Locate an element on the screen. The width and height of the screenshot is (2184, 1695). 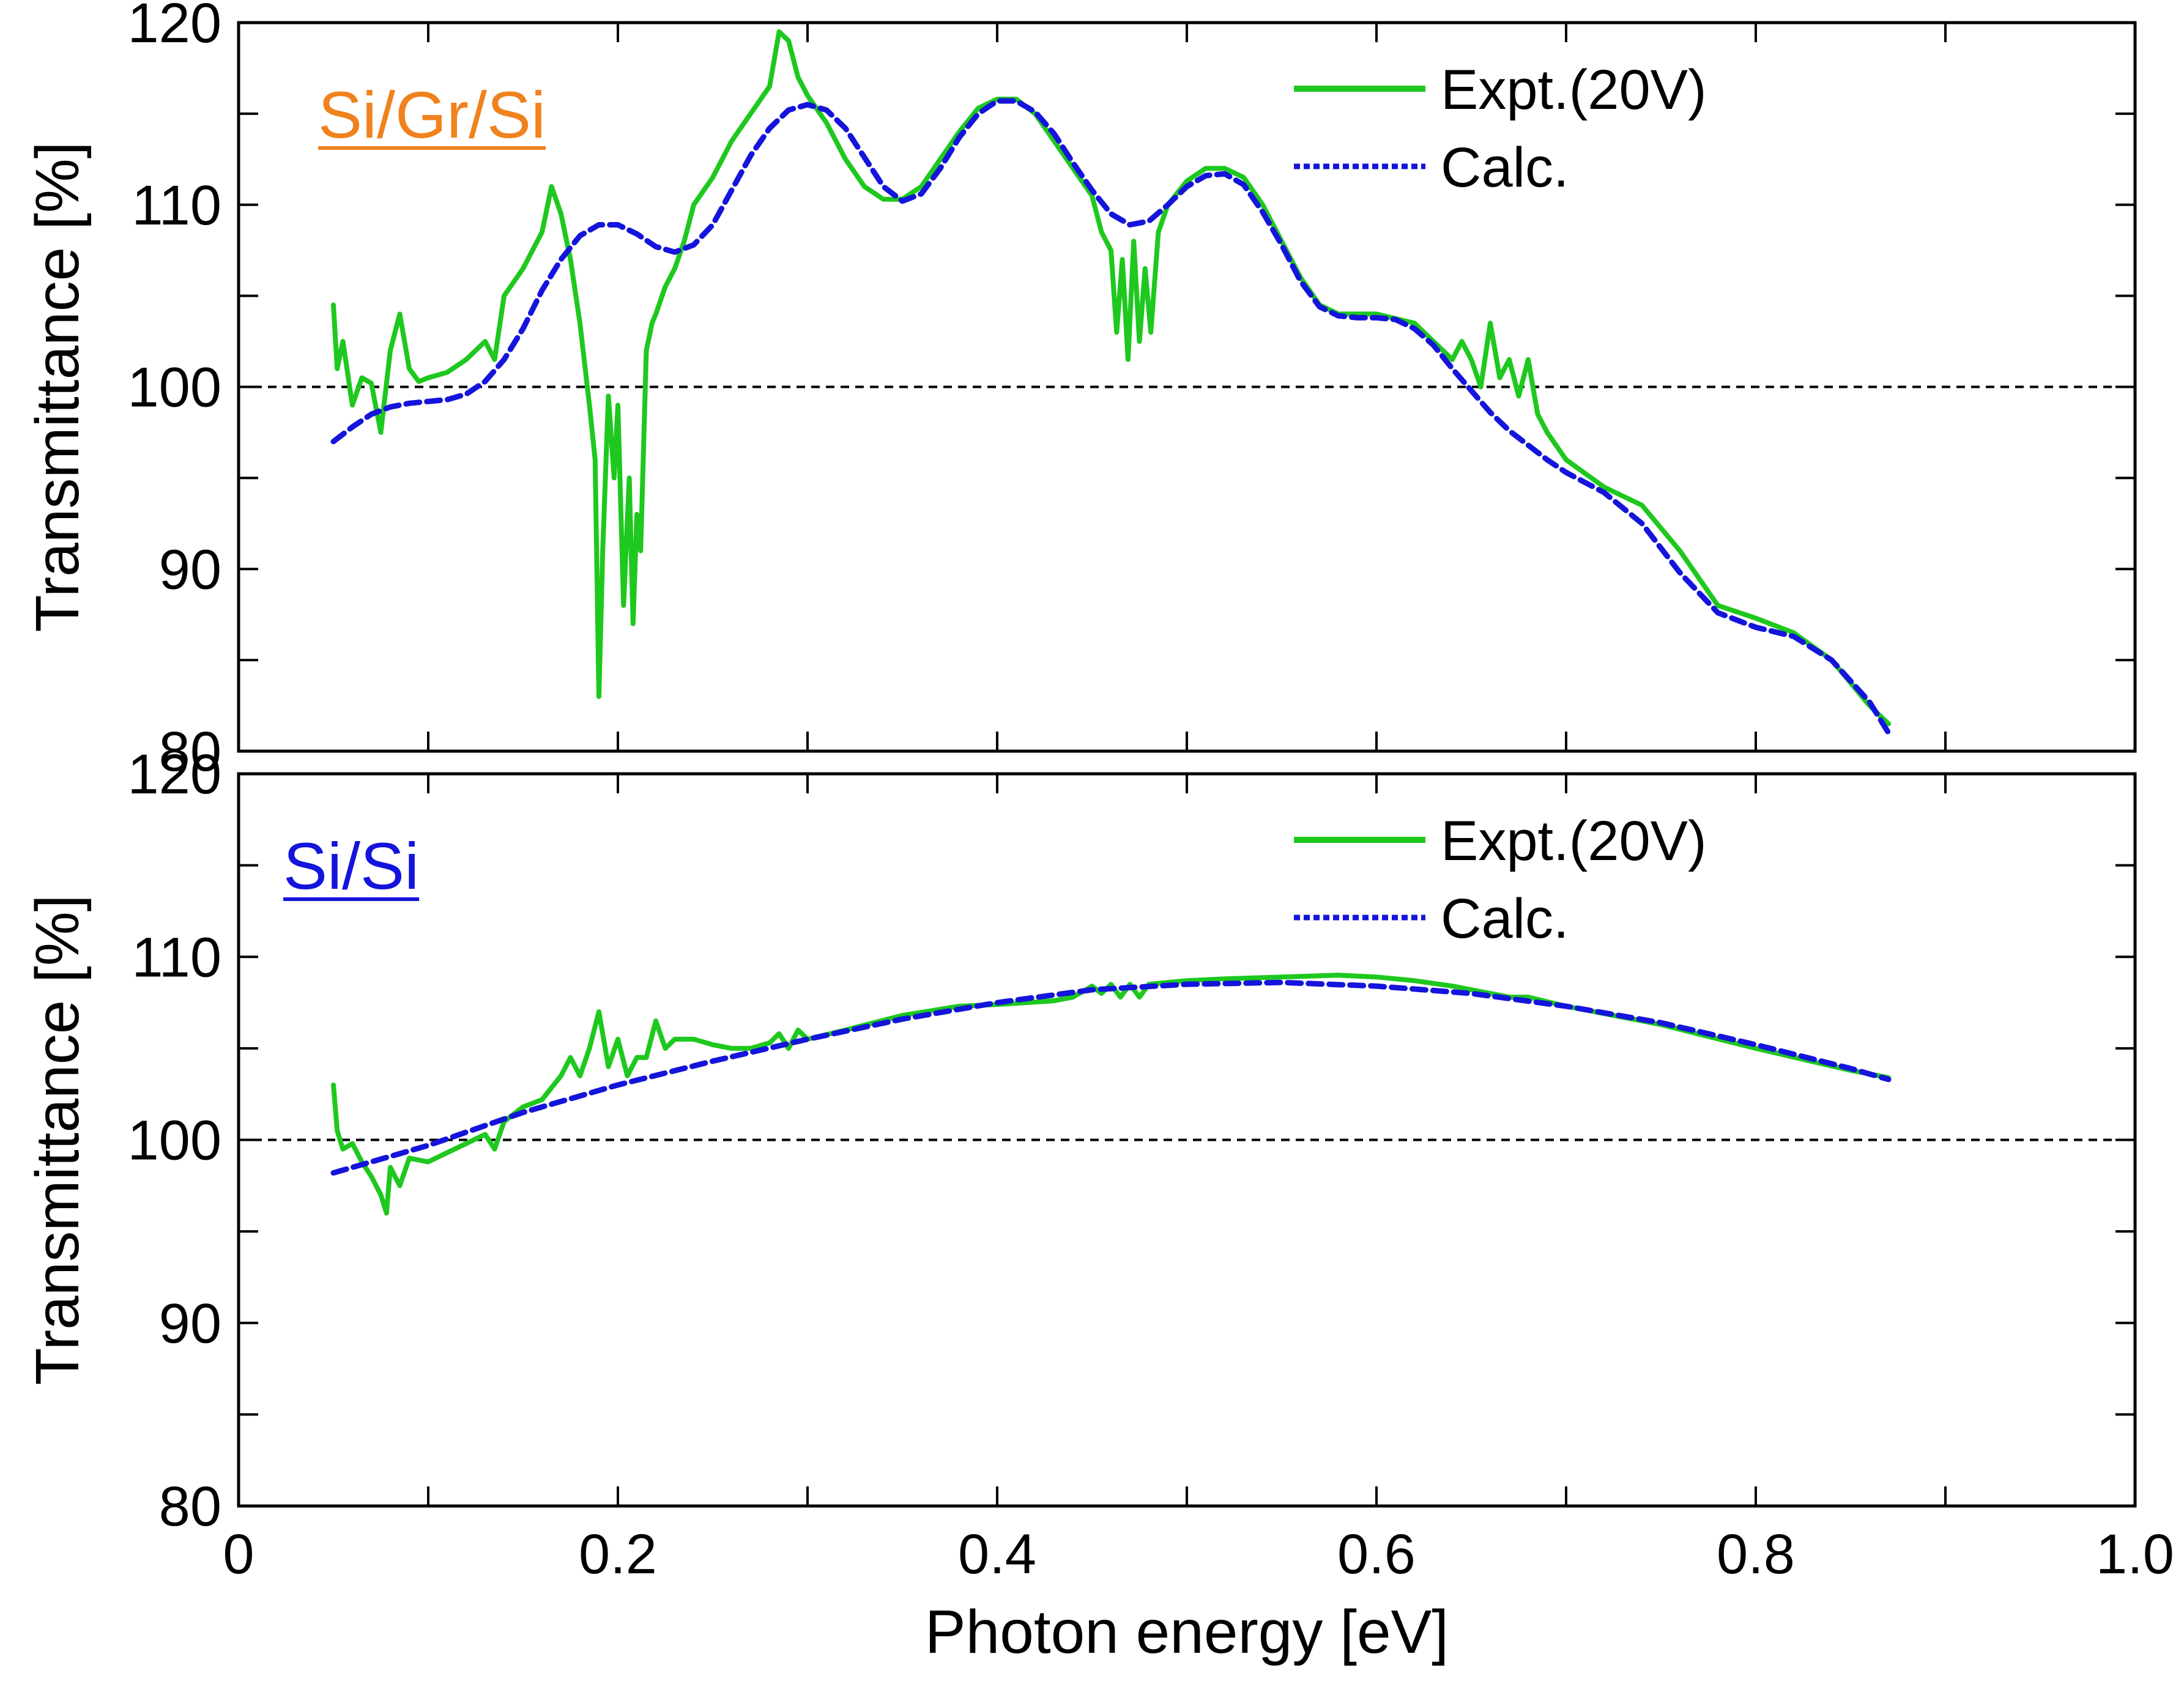
series-expt-line is located at coordinates (1111, 1094).